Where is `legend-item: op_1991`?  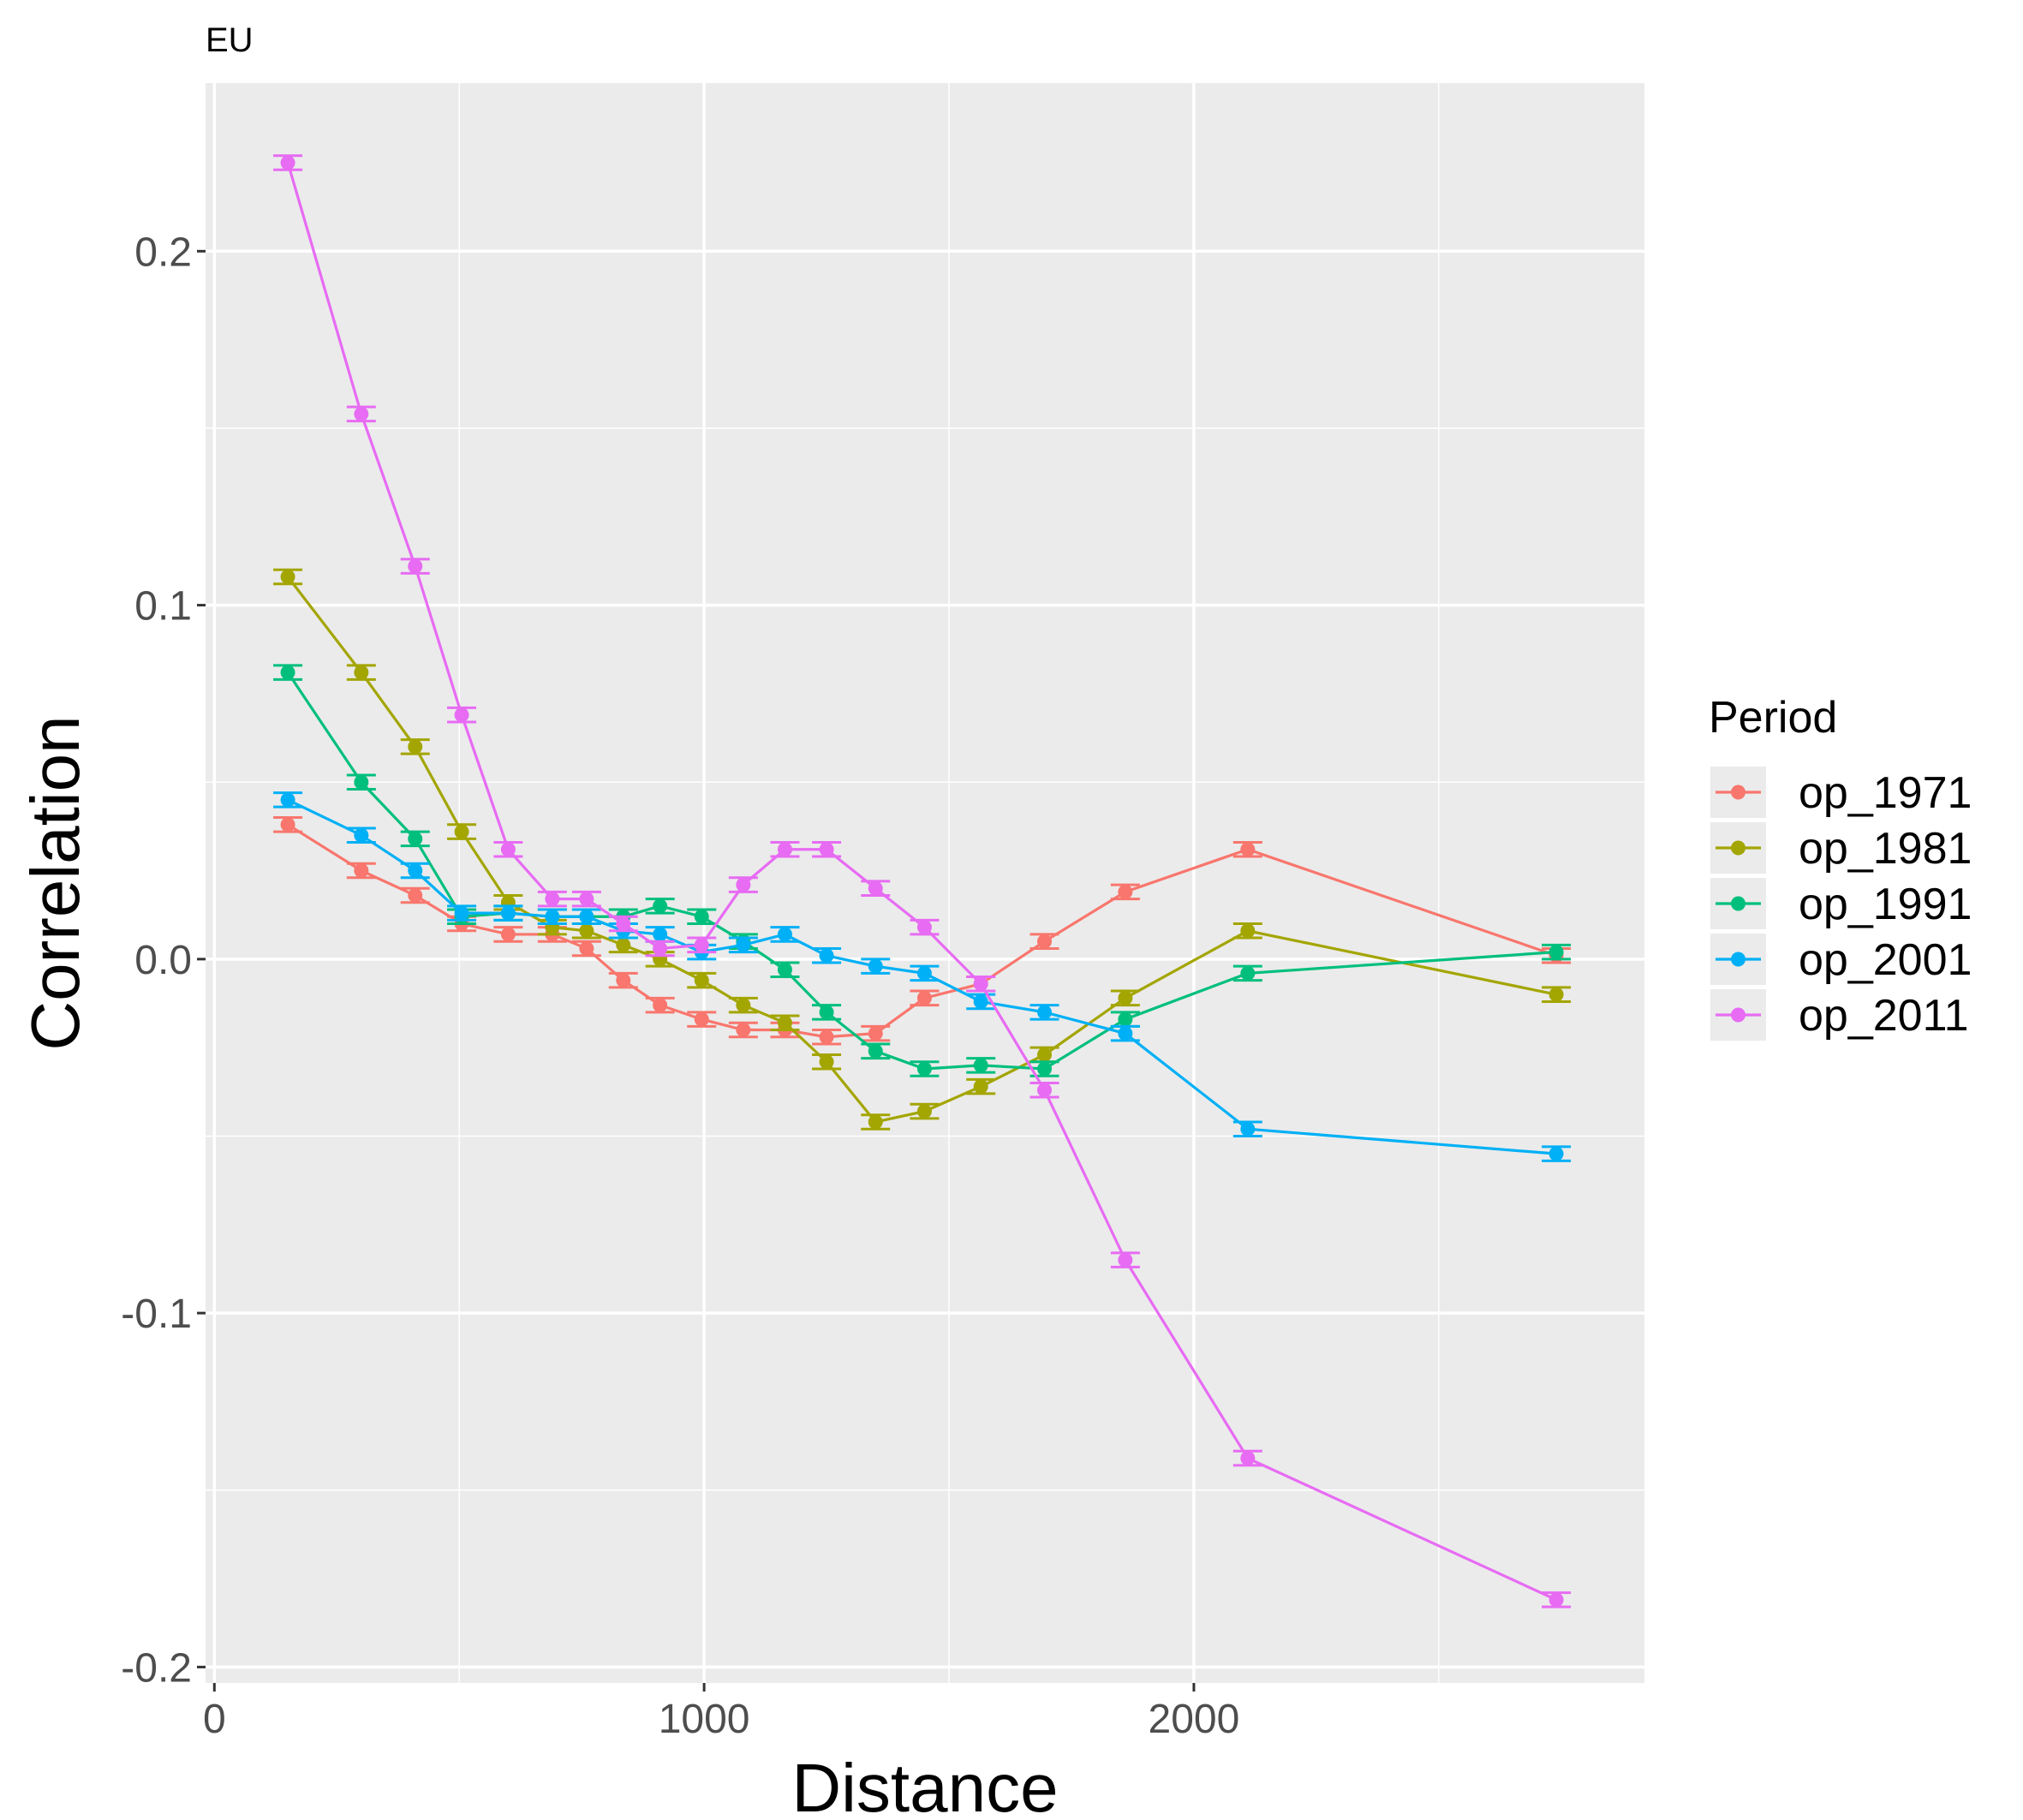 legend-item: op_1991 is located at coordinates (1841, 904).